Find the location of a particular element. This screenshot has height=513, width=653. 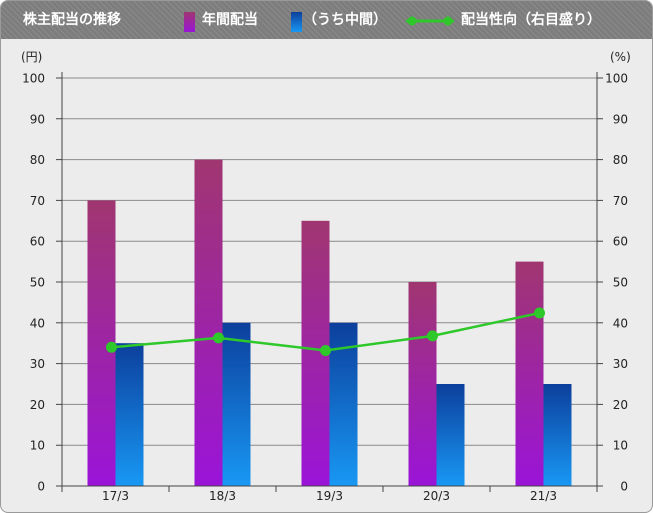

chart-header: 株主配当の推移 年間配当 （うち中間） 配当性向（右目盛り） is located at coordinates (326, 20).